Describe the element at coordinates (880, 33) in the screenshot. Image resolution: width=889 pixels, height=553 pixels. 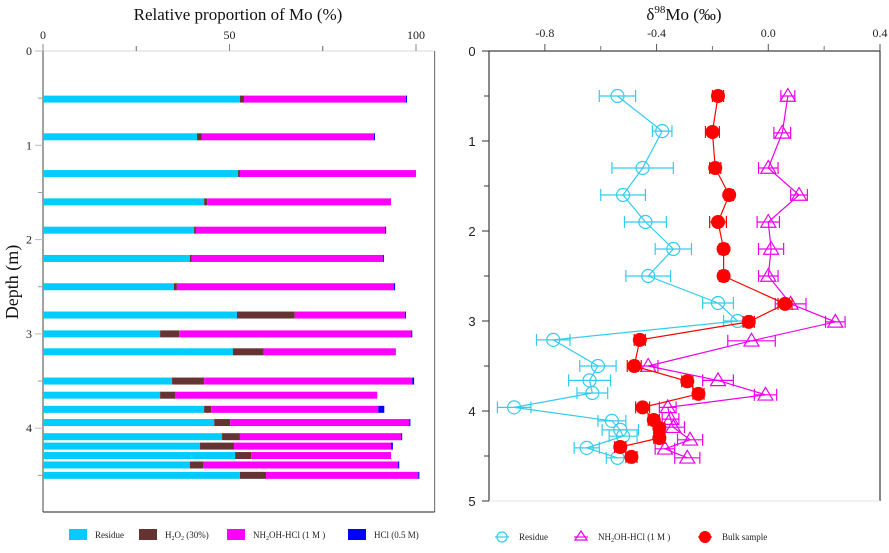
I see `right-x-tick-label: 0.4` at that location.